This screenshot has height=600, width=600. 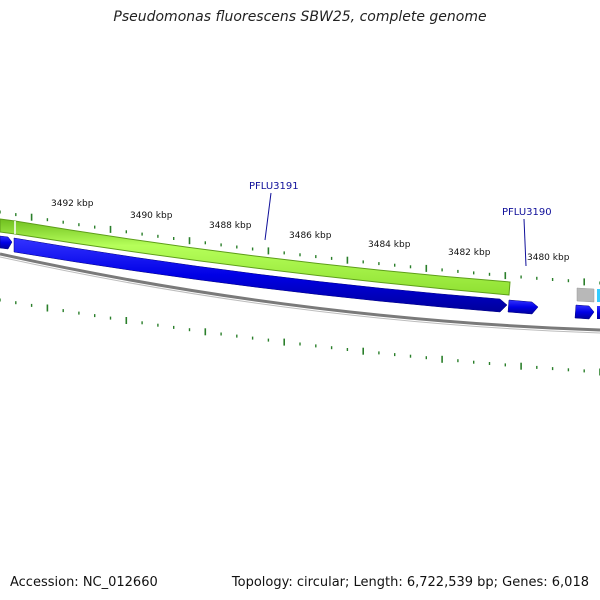 What do you see at coordinates (598, 295) in the screenshot?
I see `feature-cyan` at bounding box center [598, 295].